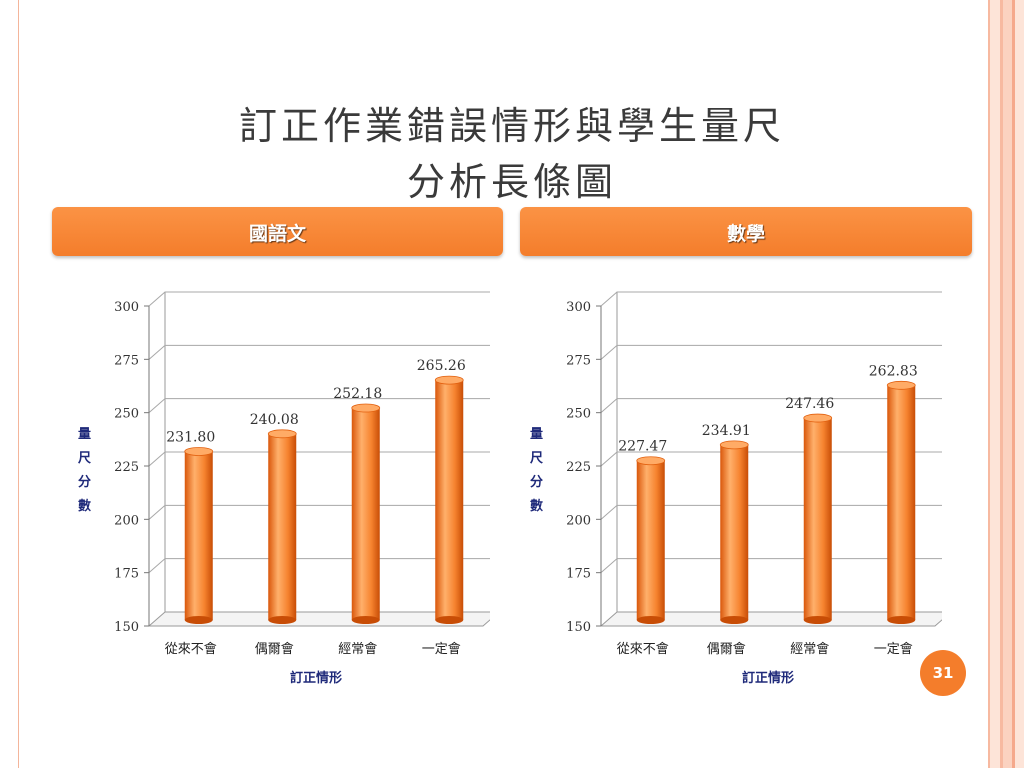 The width and height of the screenshot is (1024, 768). What do you see at coordinates (536, 458) in the screenshot?
I see `math-y-axis-title-char: 尺` at bounding box center [536, 458].